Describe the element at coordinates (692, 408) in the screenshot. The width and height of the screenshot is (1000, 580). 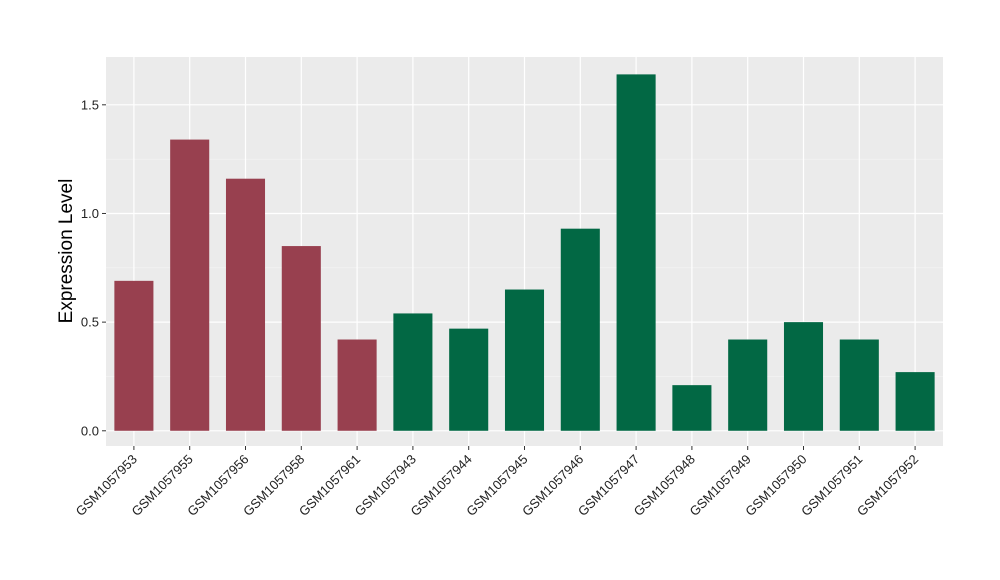
I see `bar-gsm1057948` at that location.